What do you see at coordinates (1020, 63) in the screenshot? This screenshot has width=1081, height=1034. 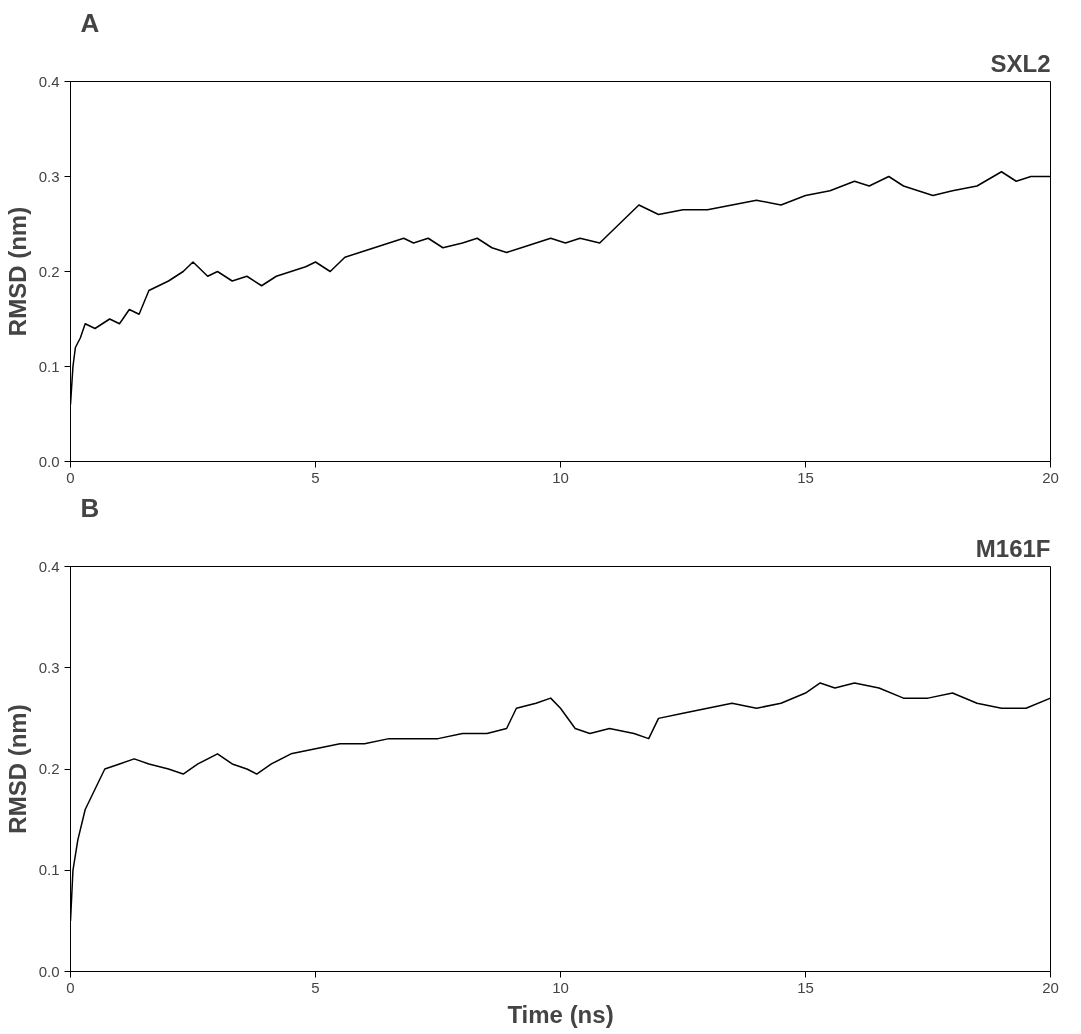 I see `chart-subtitle: SXL2` at bounding box center [1020, 63].